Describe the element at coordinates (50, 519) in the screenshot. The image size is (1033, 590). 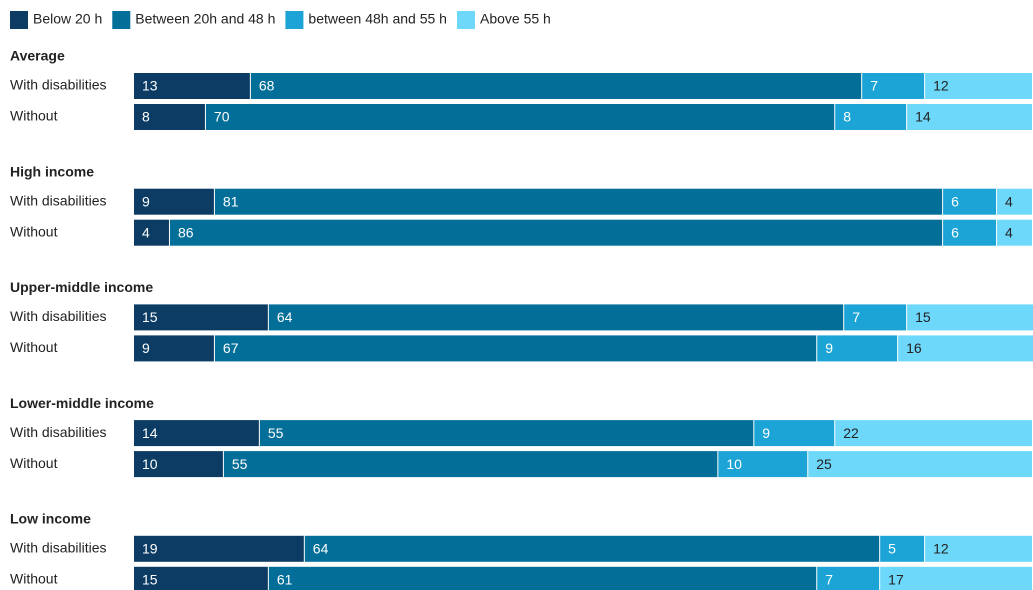
I see `group-title: Low income` at that location.